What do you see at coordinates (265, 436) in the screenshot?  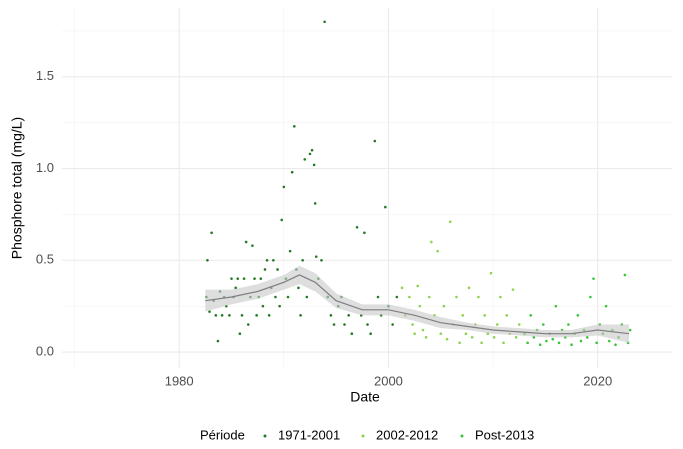 I see `legend-key` at bounding box center [265, 436].